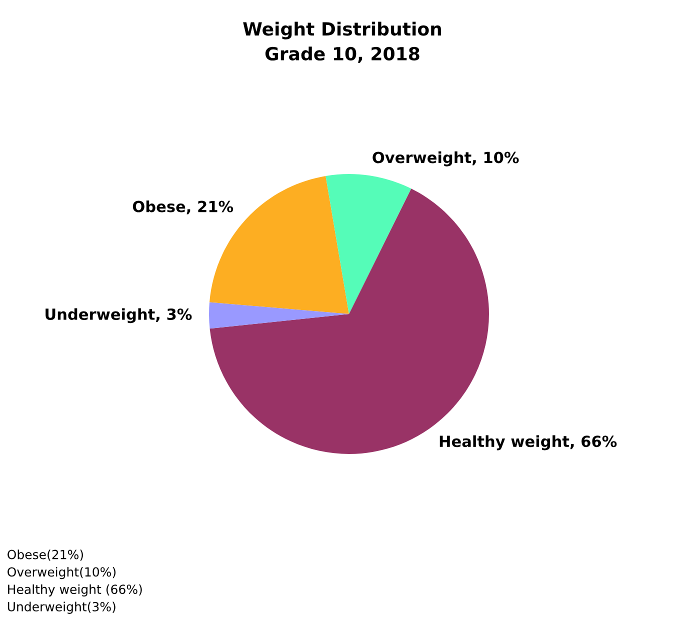 The width and height of the screenshot is (685, 621). I want to click on text: Obese(21%), so click(45, 555).